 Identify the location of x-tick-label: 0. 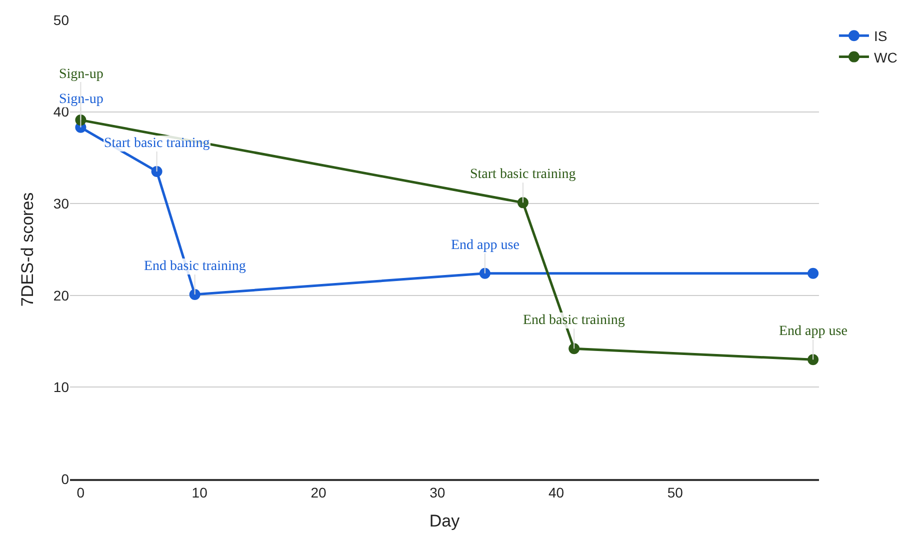
(80, 492).